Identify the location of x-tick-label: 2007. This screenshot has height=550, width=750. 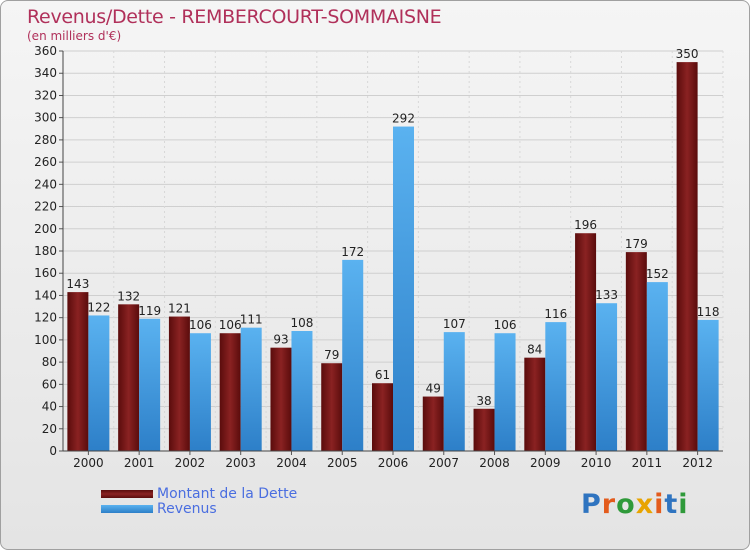
(443, 463).